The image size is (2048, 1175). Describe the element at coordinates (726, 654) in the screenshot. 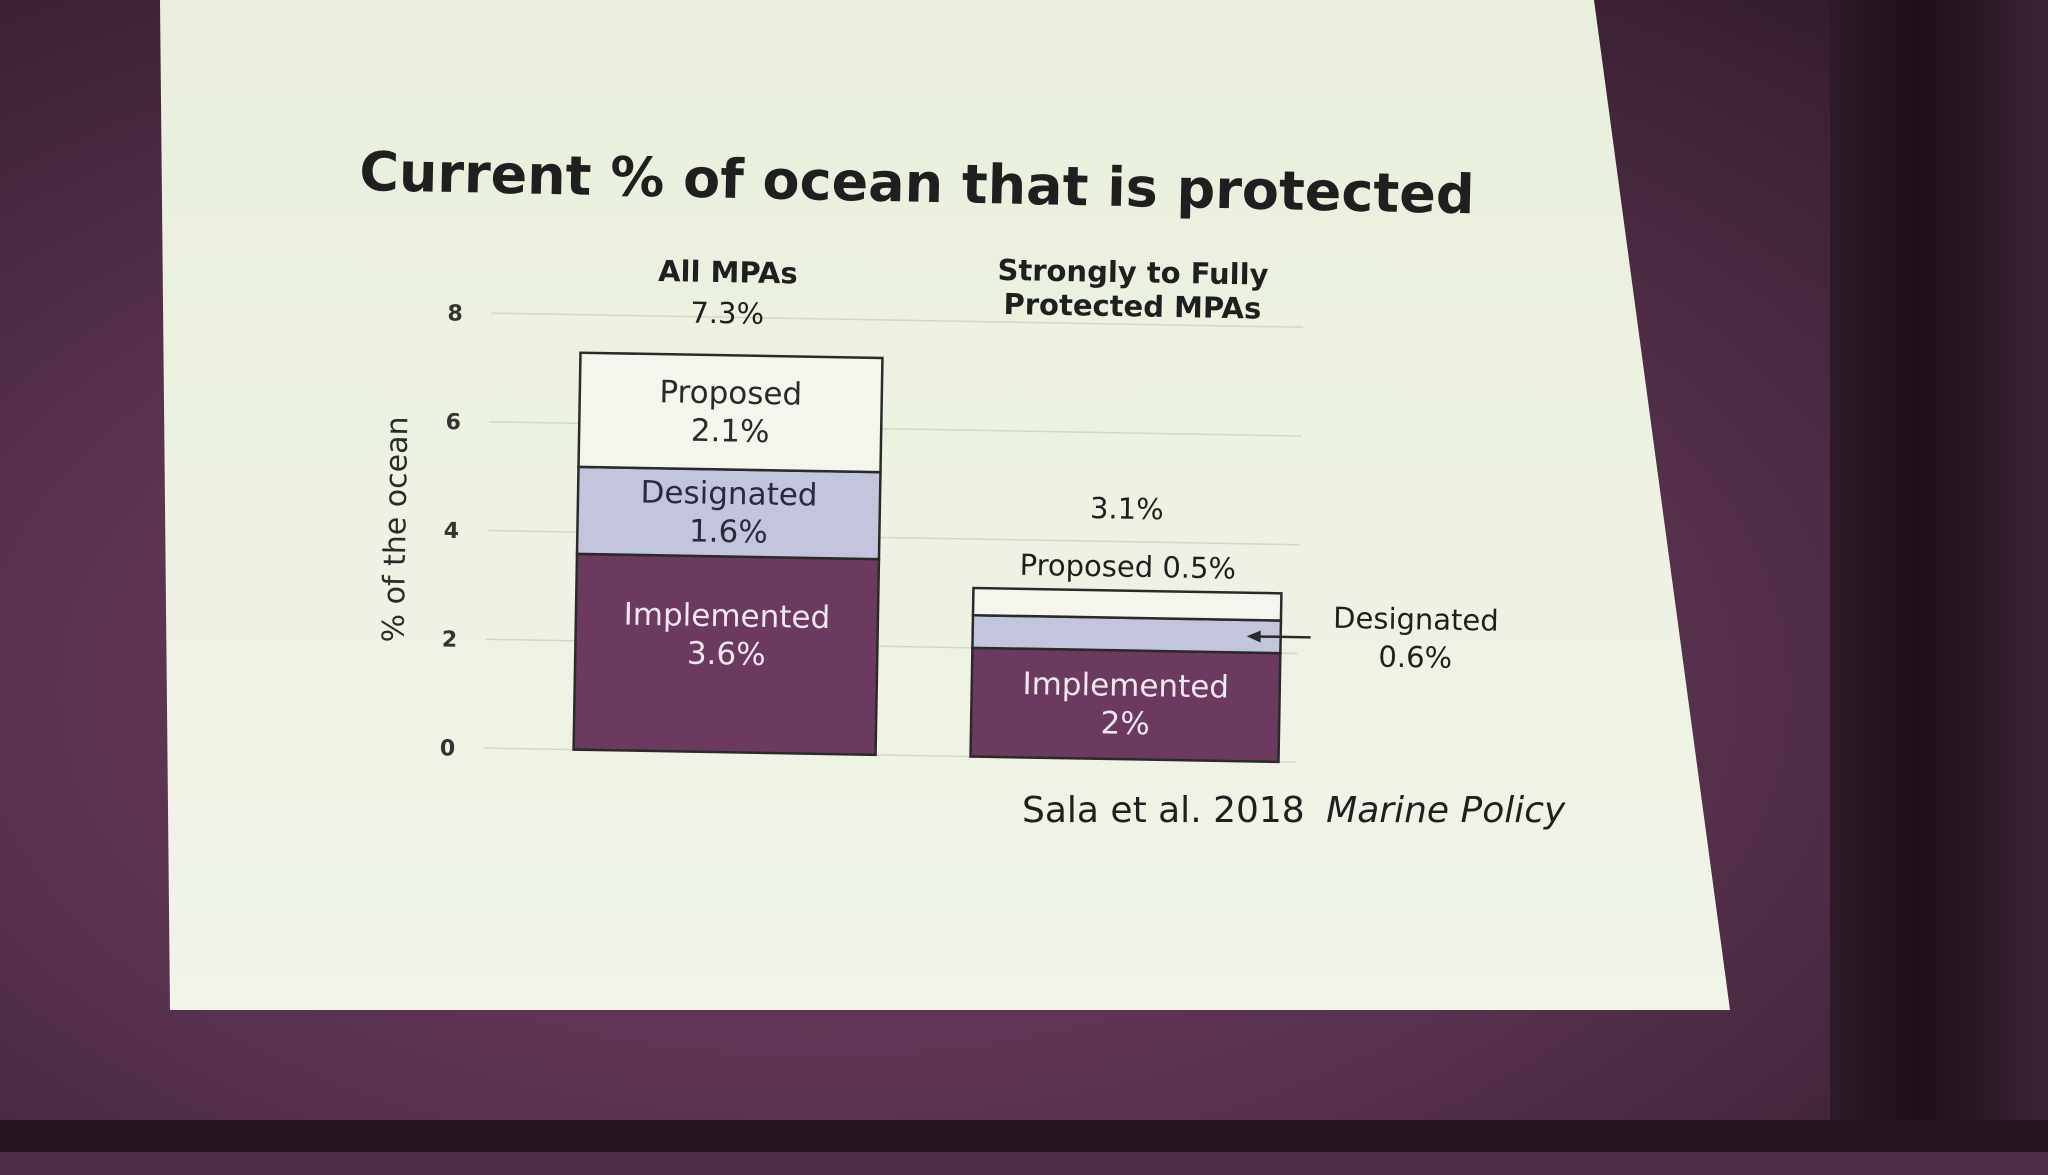

I see `segment-label: 3.6%` at that location.